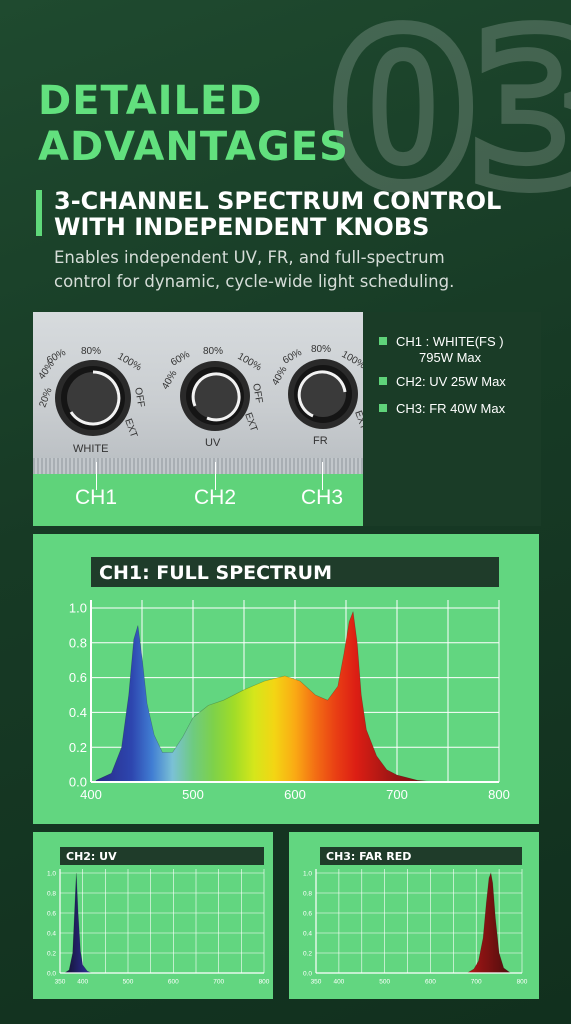  What do you see at coordinates (214, 497) in the screenshot?
I see `ch2-label: CH2` at bounding box center [214, 497].